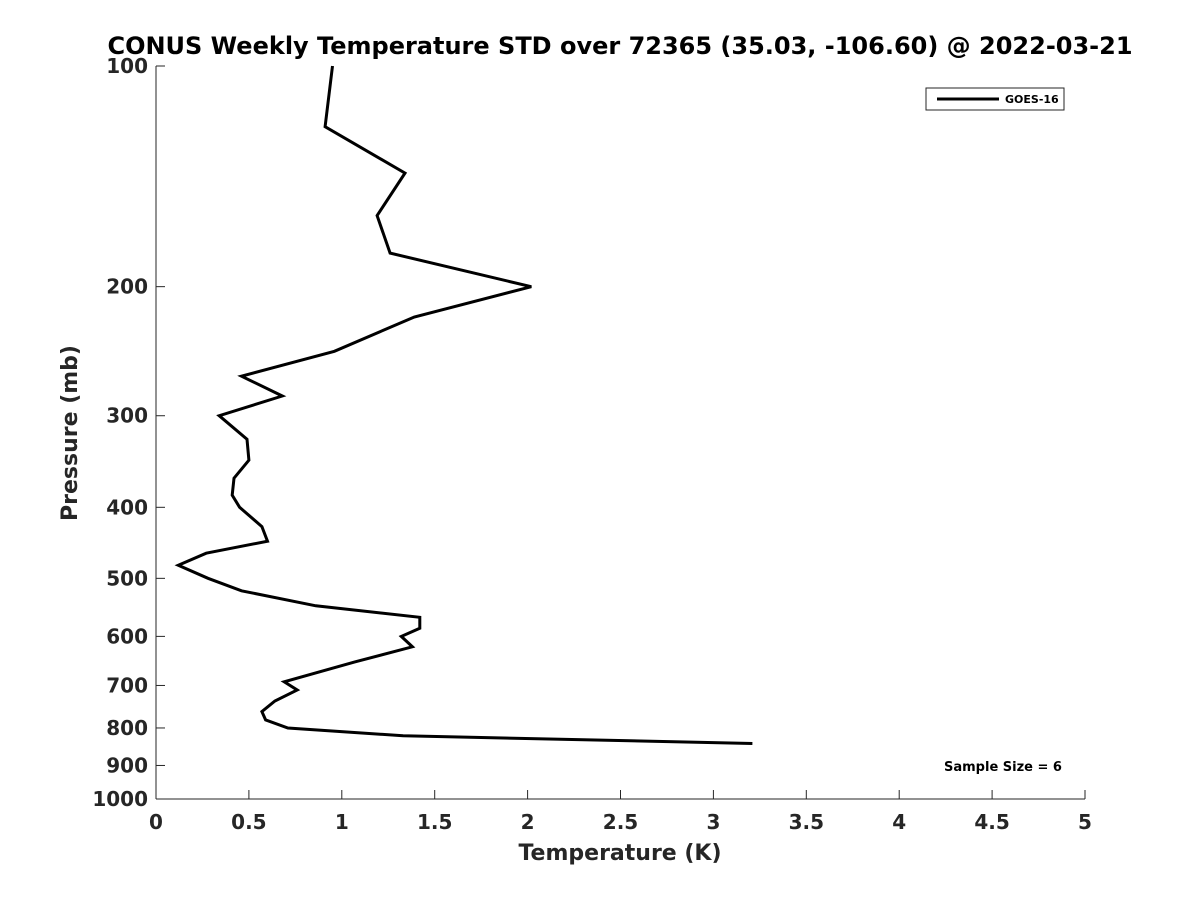 The image size is (1200, 900). What do you see at coordinates (342, 822) in the screenshot?
I see `x-tick-label: 1` at bounding box center [342, 822].